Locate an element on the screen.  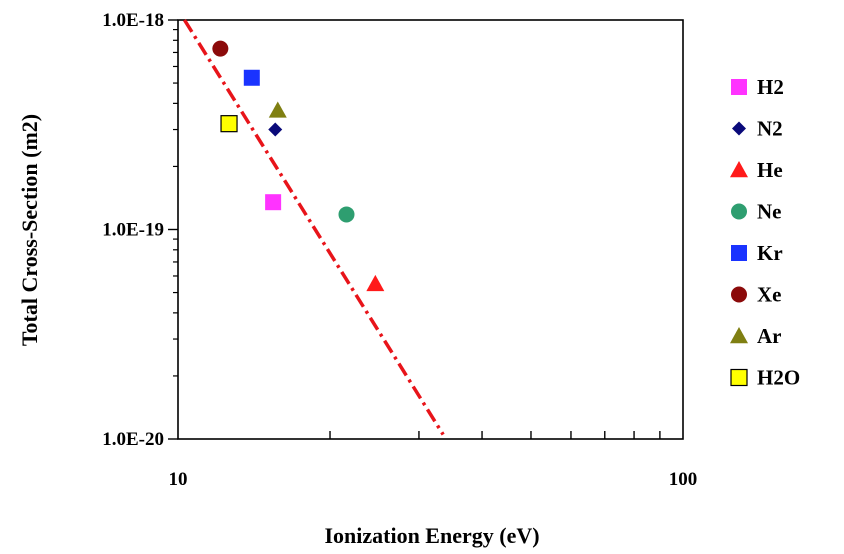
data-point-ar is located at coordinates (277, 109).